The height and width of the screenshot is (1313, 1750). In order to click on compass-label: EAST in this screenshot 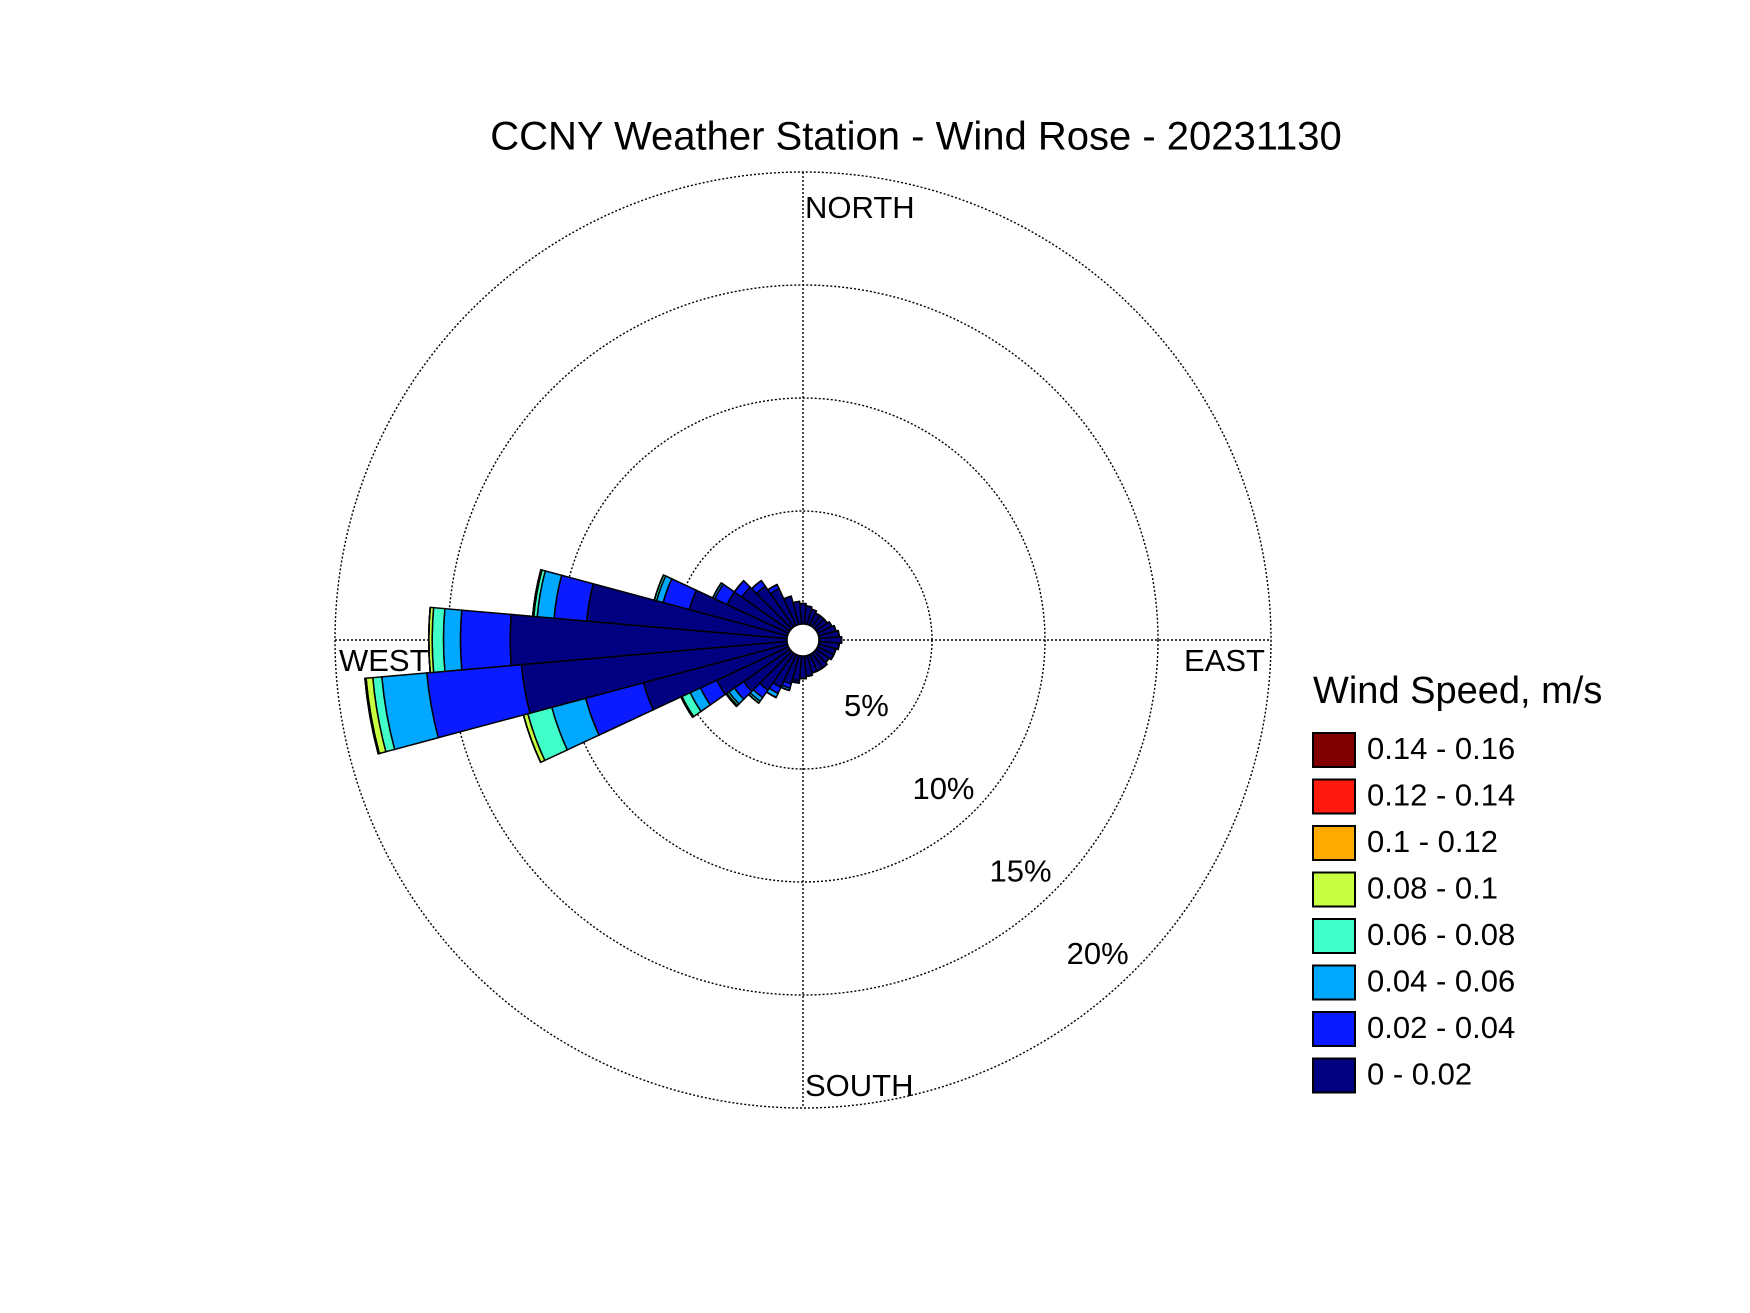, I will do `click(1224, 660)`.